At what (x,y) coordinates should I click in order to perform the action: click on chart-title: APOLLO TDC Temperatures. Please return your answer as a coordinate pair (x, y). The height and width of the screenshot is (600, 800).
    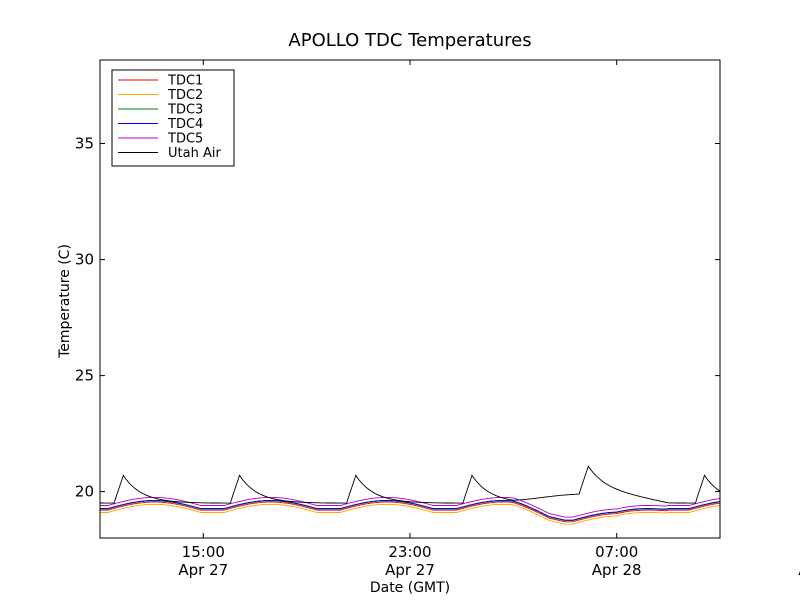
    Looking at the image, I should click on (409, 40).